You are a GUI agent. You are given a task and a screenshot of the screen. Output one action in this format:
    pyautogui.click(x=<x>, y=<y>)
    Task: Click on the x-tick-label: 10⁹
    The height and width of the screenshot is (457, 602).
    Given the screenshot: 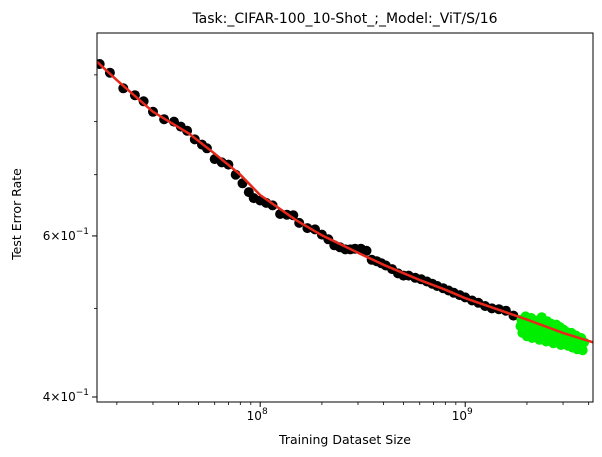 What is the action you would take?
    pyautogui.click(x=462, y=415)
    